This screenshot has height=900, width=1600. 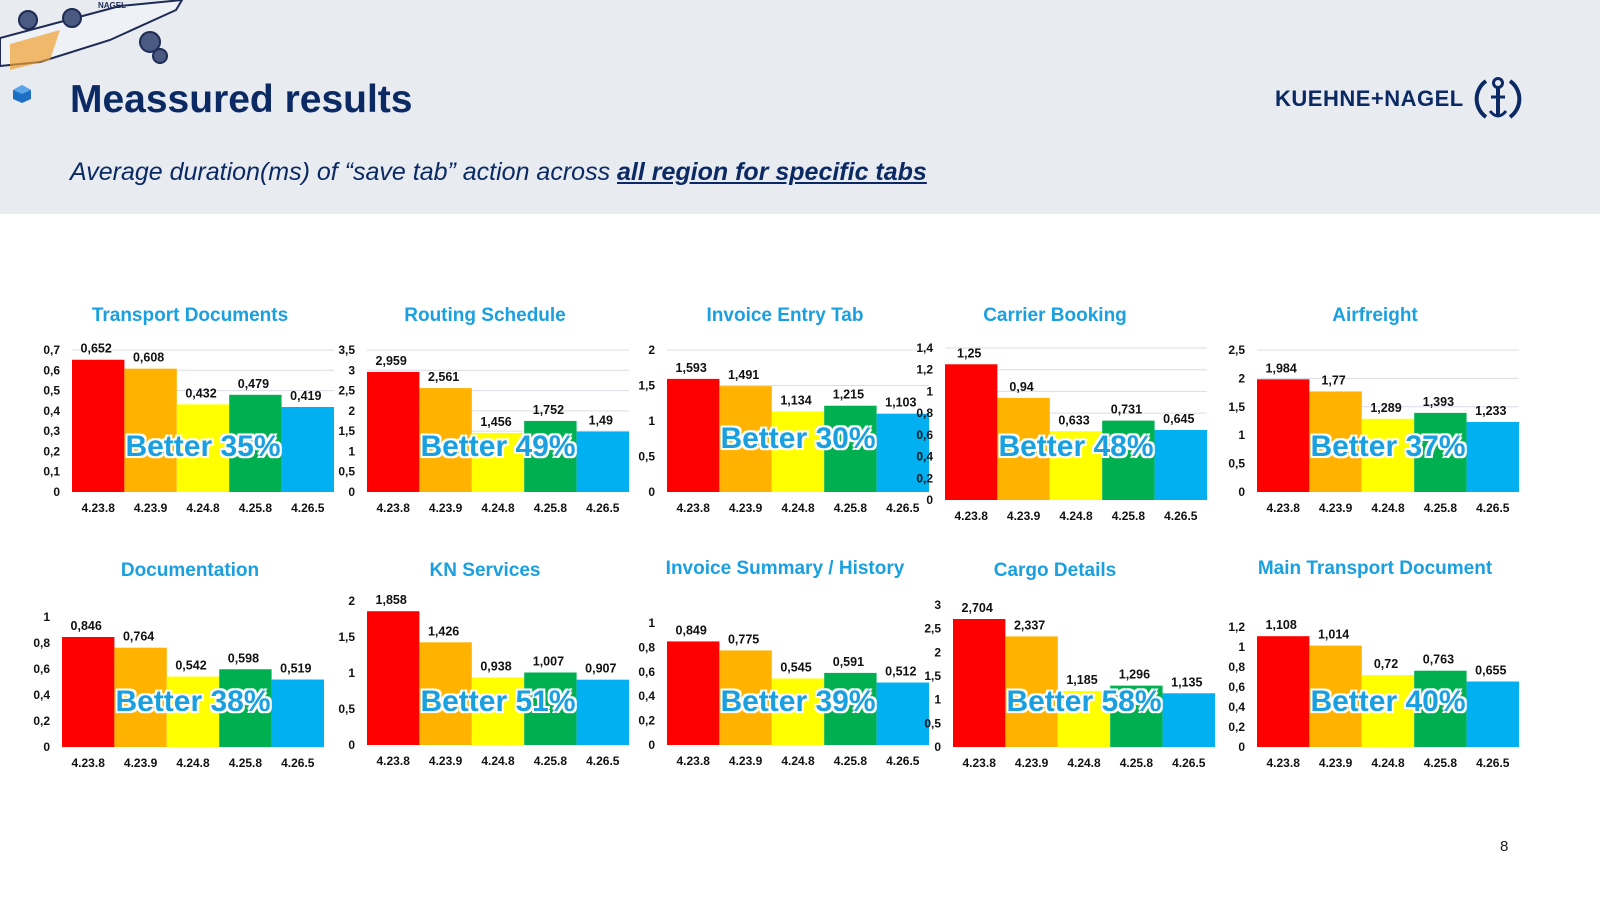 What do you see at coordinates (1055, 315) in the screenshot?
I see `chart-title: Carrier Booking` at bounding box center [1055, 315].